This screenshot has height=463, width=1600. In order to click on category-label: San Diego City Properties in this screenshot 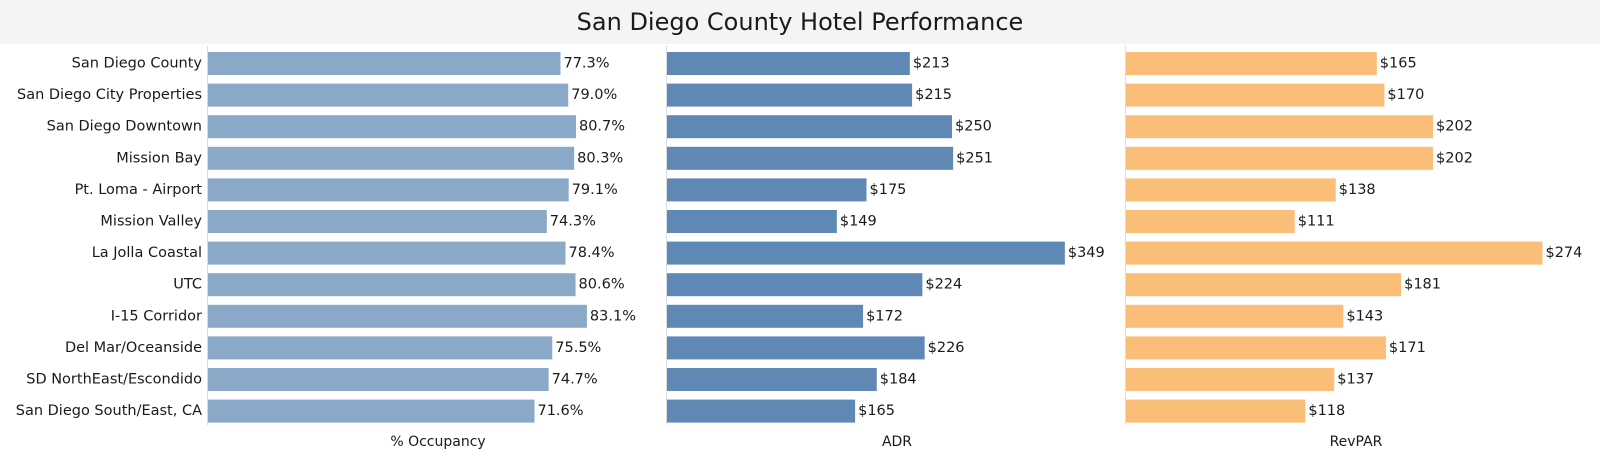, I will do `click(109, 95)`.